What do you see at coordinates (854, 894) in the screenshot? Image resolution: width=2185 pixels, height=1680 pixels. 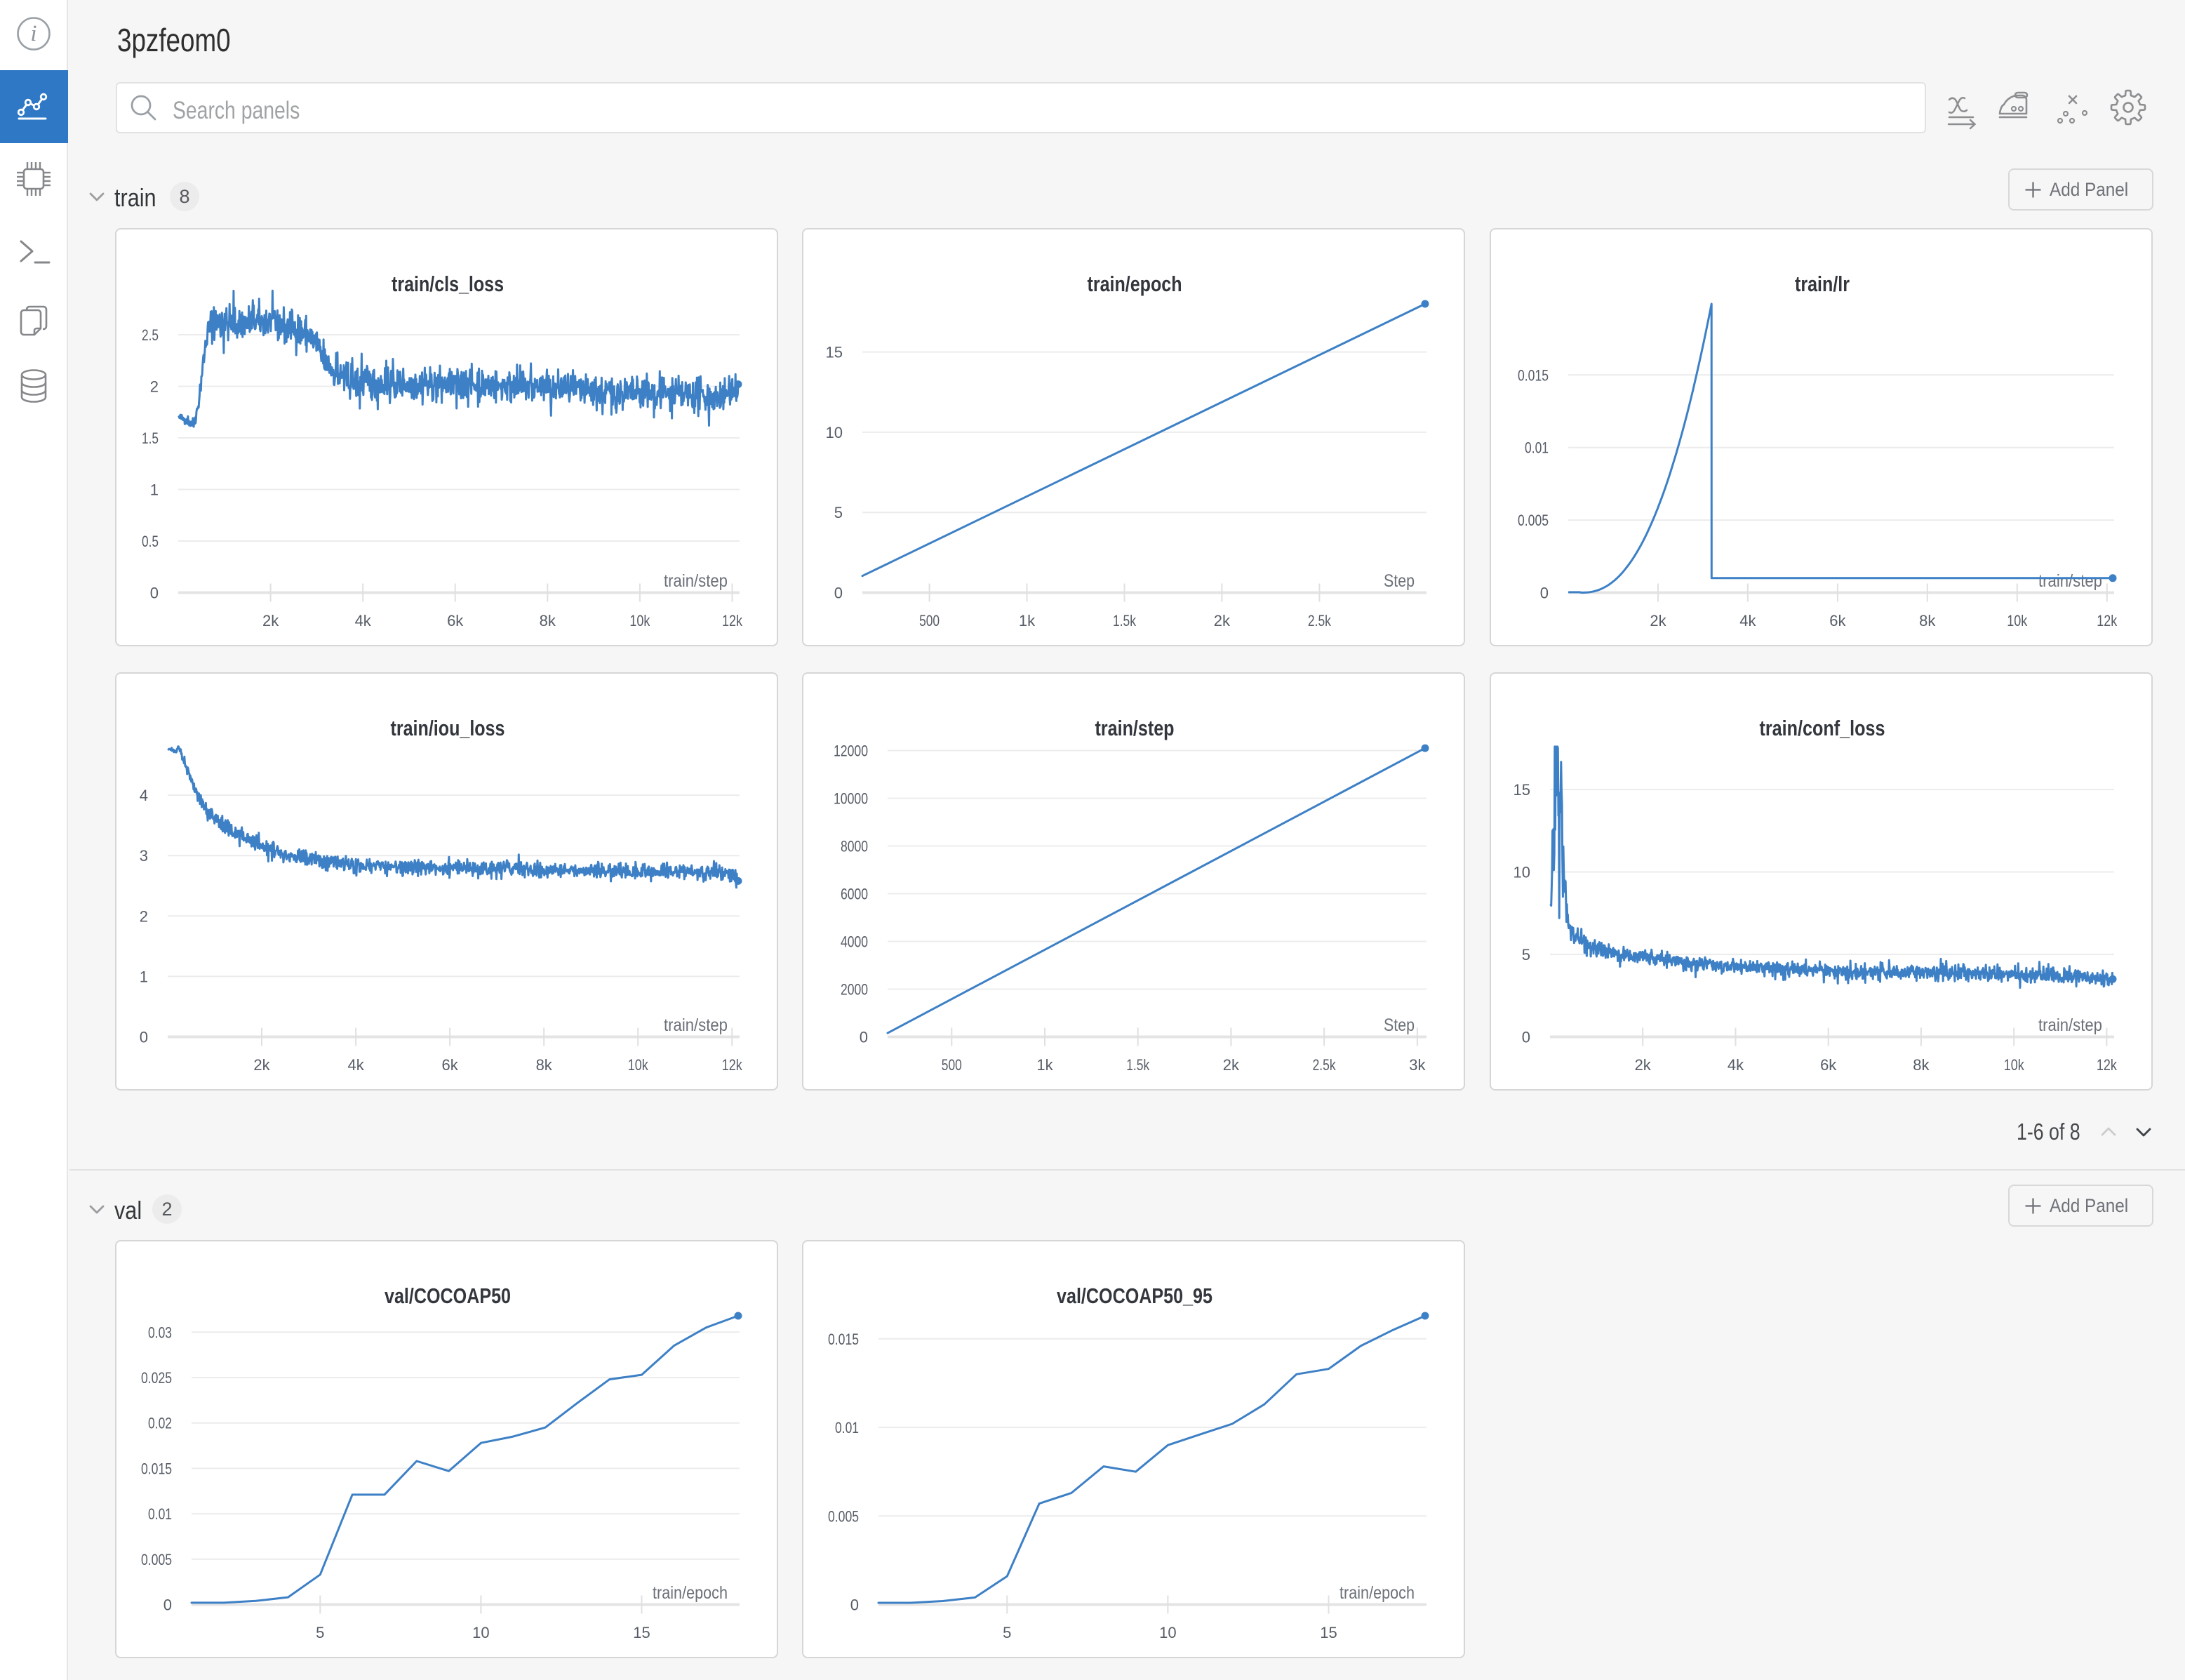 I see `svg-text: 6000` at bounding box center [854, 894].